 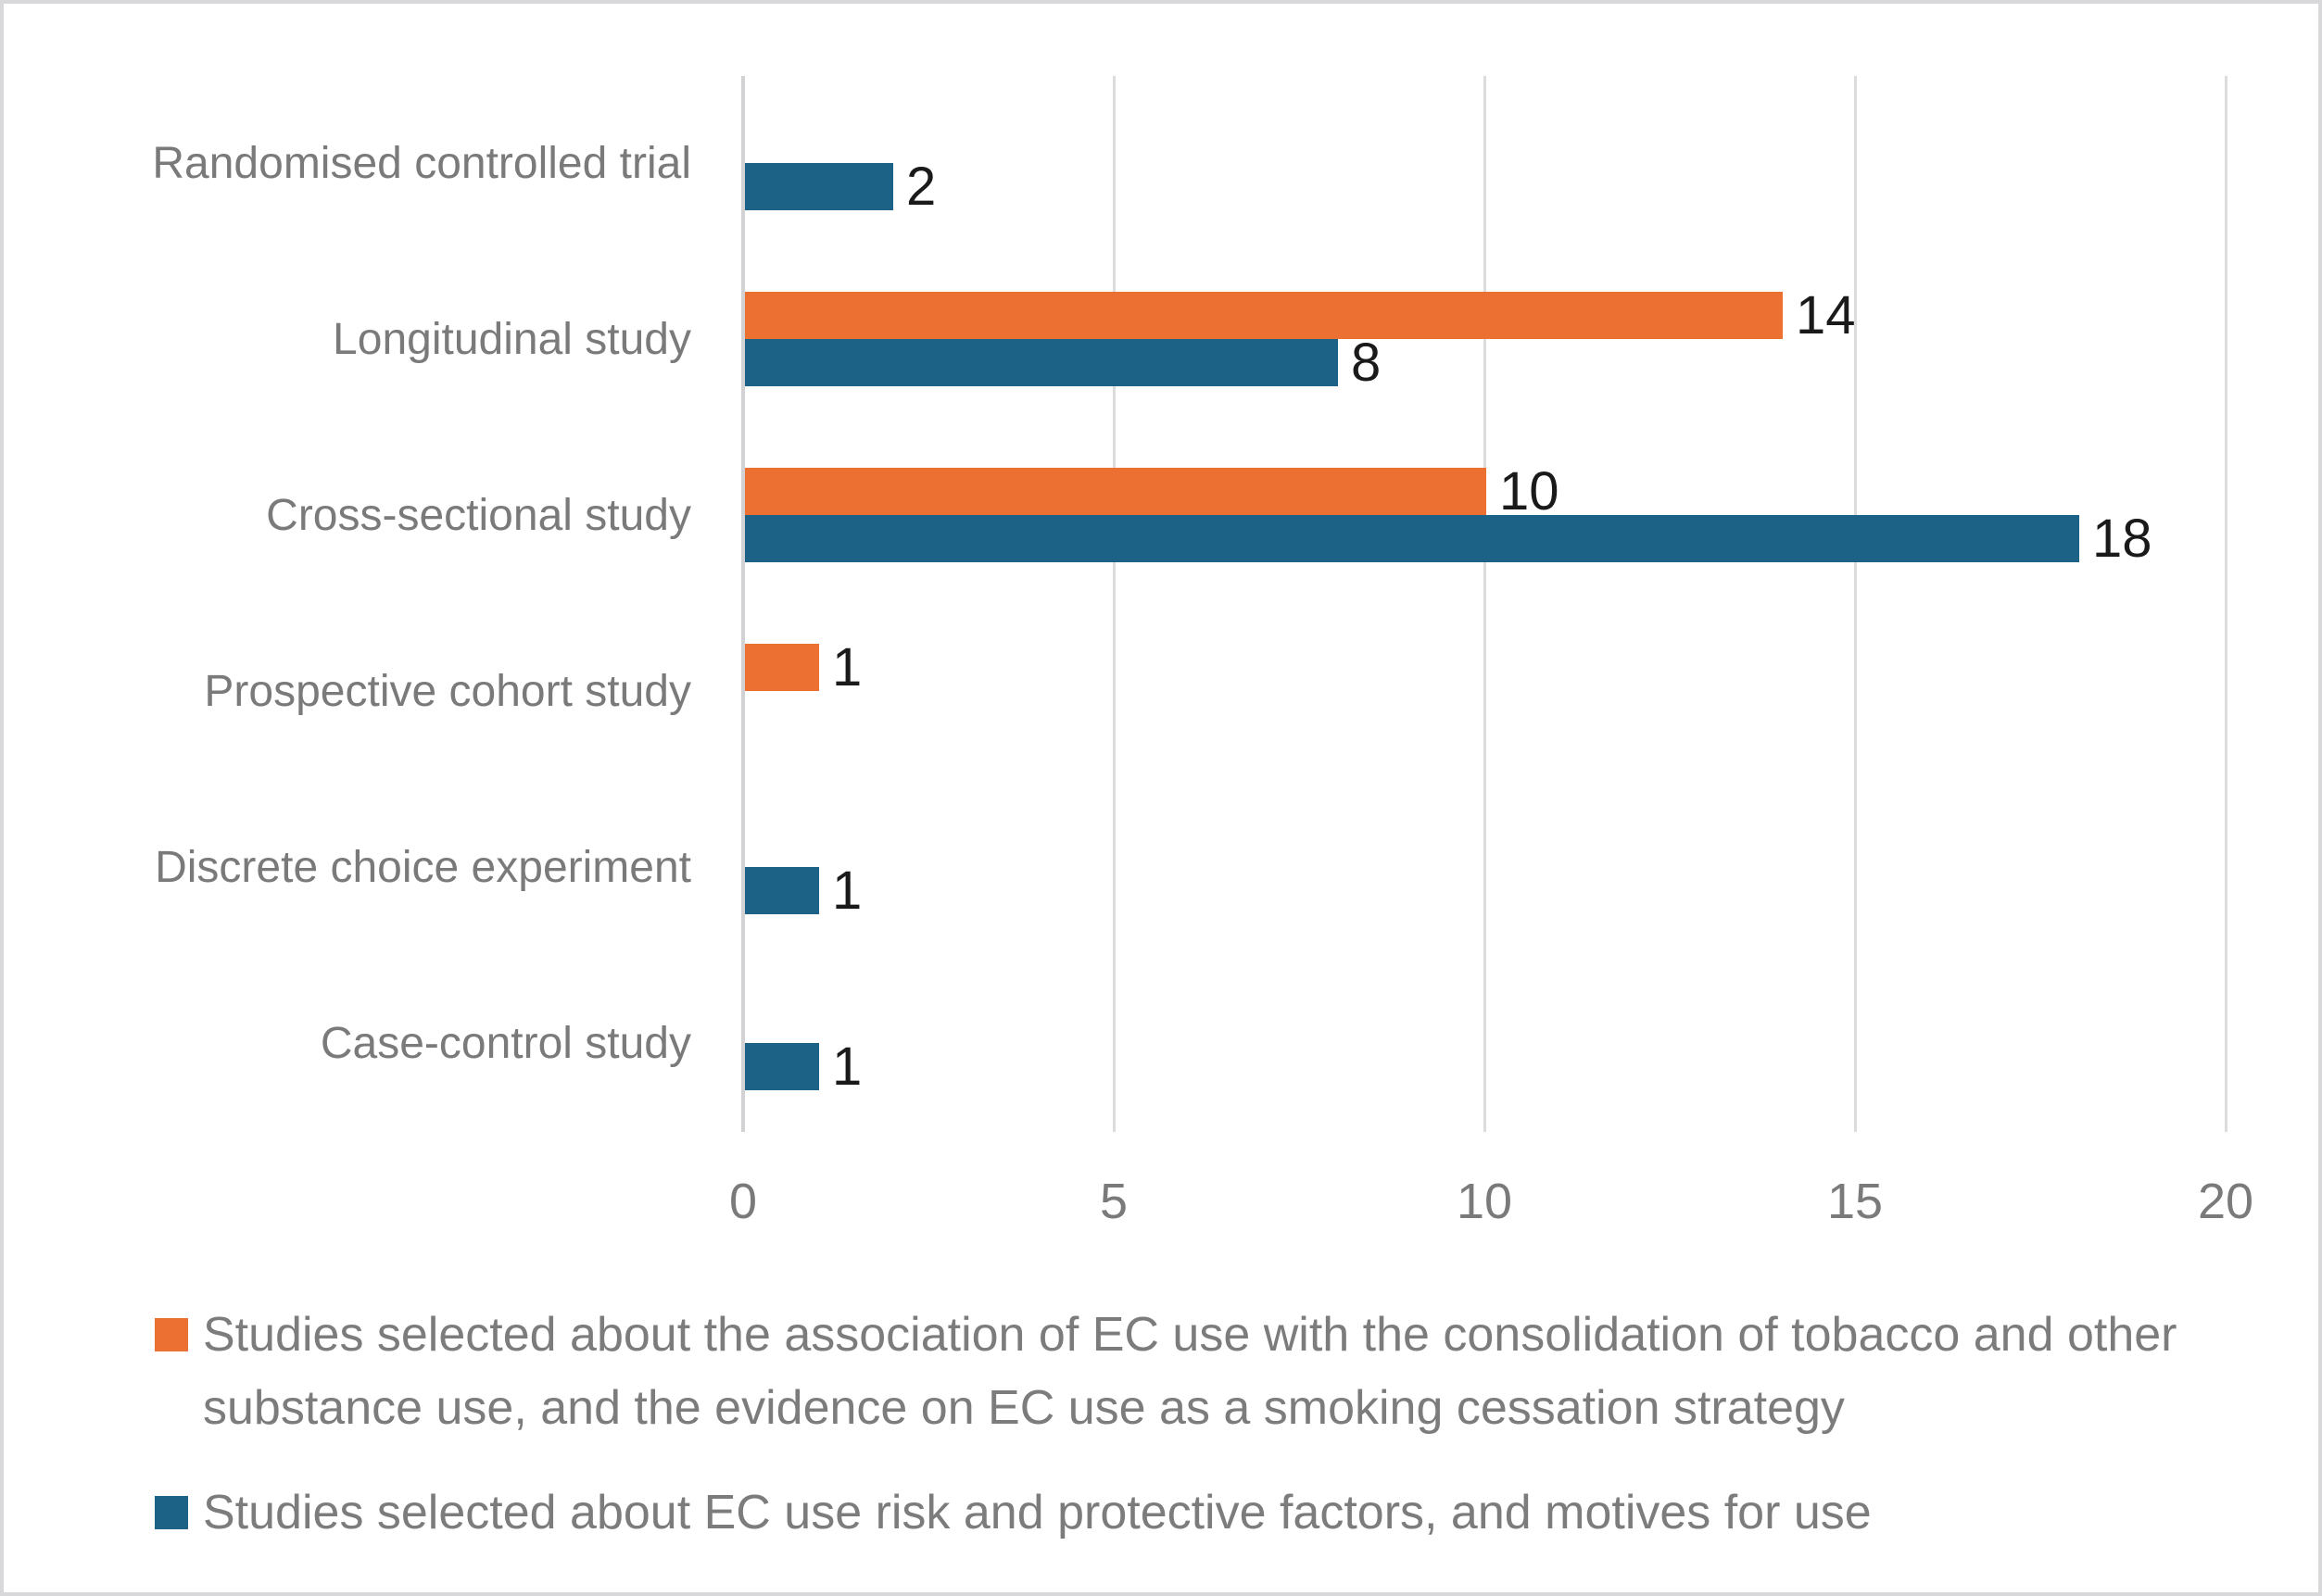 I want to click on x-tick-label: 15, so click(x=1855, y=1201).